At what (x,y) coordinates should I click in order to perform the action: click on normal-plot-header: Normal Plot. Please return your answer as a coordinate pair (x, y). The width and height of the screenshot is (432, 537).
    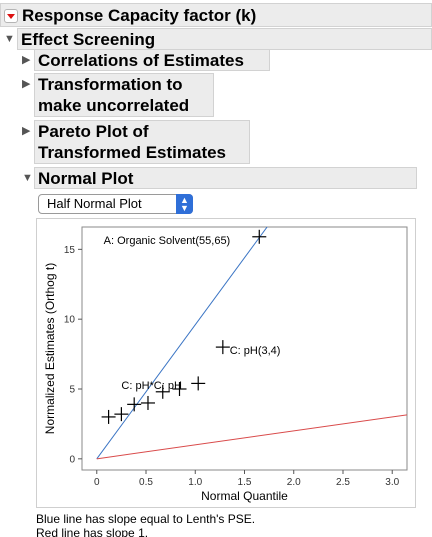
    Looking at the image, I should click on (225, 178).